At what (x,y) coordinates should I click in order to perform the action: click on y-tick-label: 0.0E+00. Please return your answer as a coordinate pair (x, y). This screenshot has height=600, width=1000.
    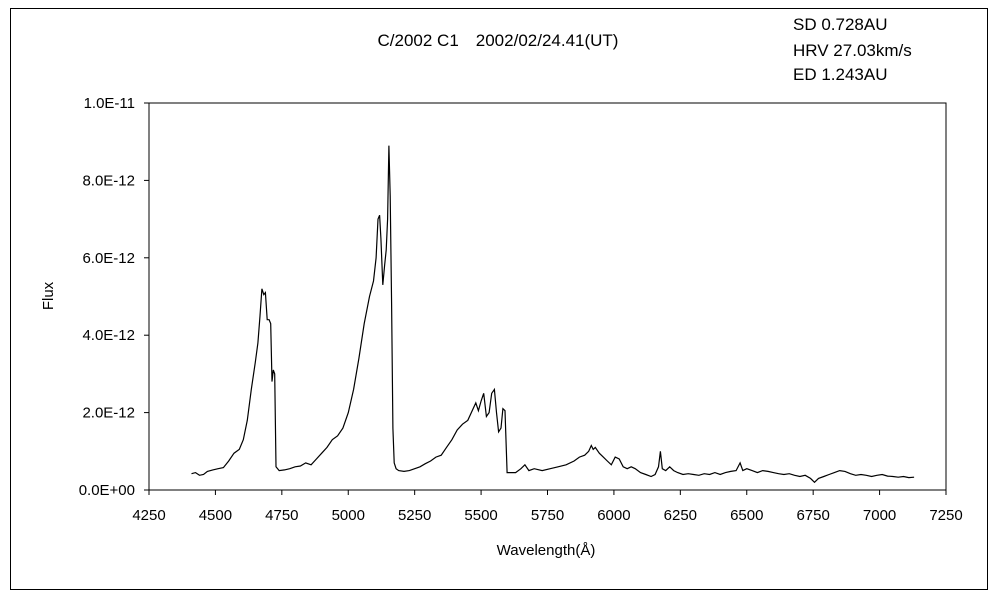
    Looking at the image, I should click on (107, 490).